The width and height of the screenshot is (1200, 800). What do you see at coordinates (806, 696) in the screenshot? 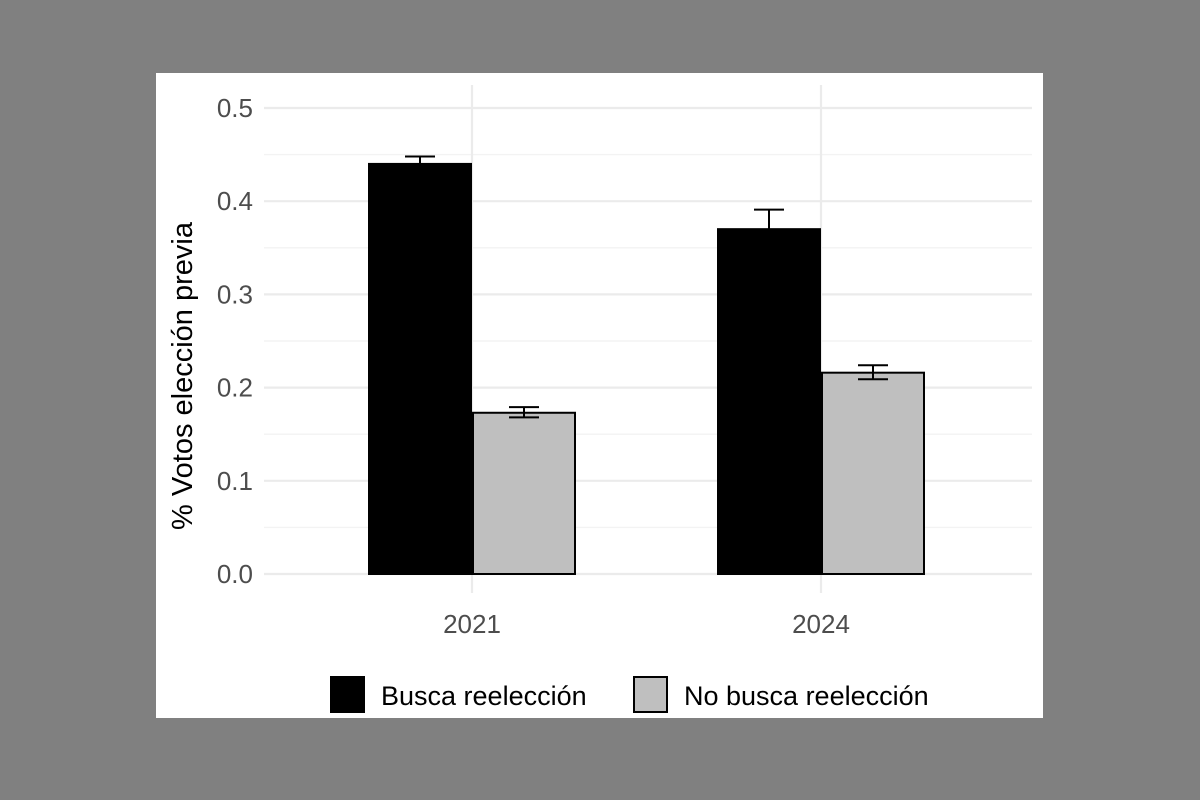
I see `legend-label: No busca reelección` at bounding box center [806, 696].